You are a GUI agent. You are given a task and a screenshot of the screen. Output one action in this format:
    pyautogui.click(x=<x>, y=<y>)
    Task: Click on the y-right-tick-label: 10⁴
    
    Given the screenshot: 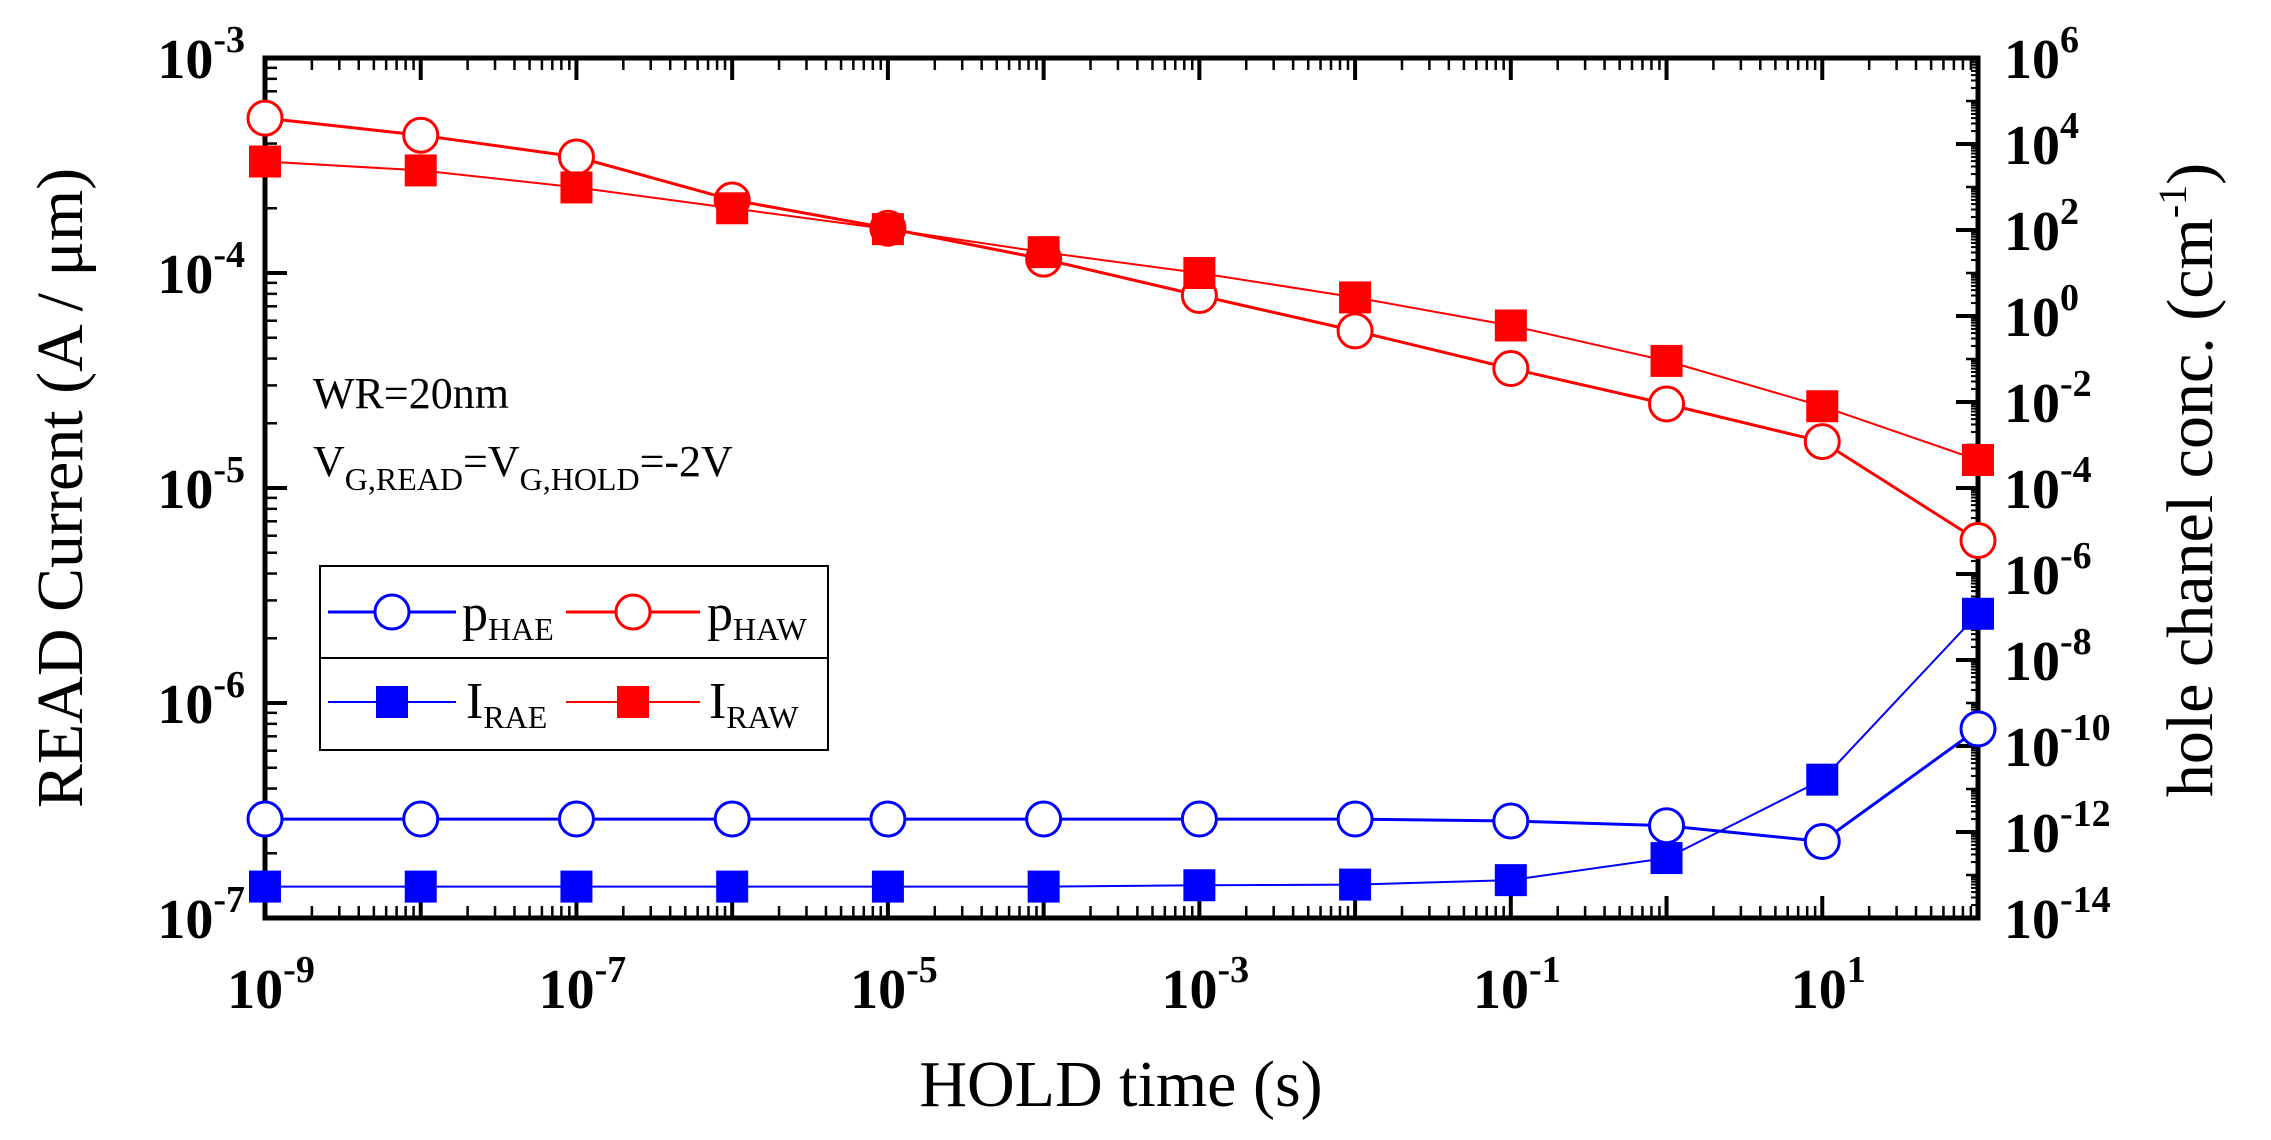 What is the action you would take?
    pyautogui.click(x=2041, y=141)
    